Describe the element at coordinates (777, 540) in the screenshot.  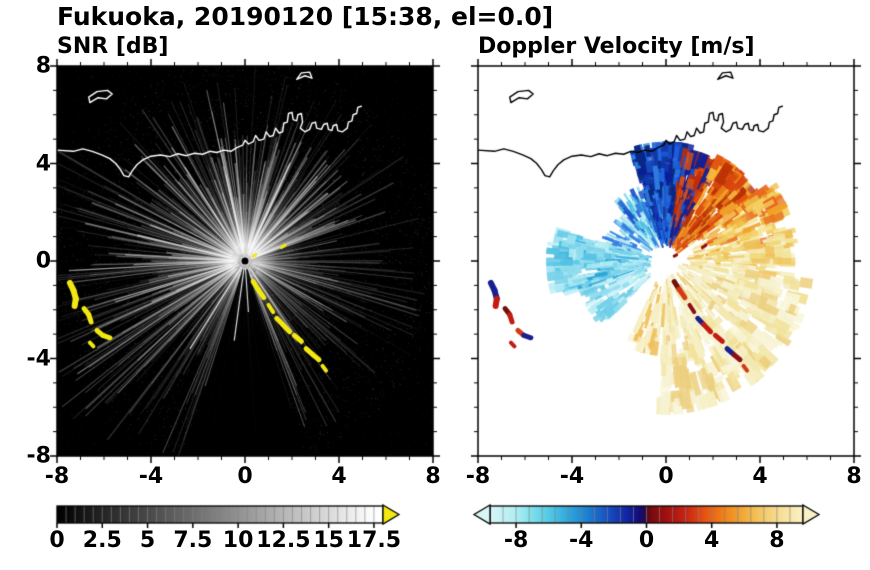
I see `doppler-colorbar-tick-label: 8` at that location.